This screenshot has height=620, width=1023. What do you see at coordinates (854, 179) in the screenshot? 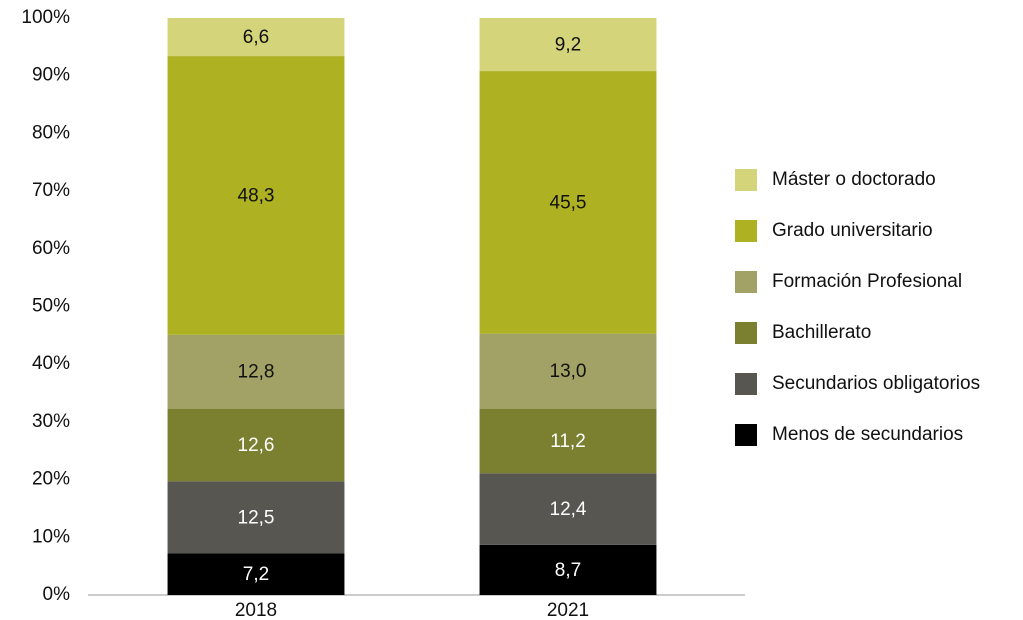
I see `legend-label: Máster o doctorado` at bounding box center [854, 179].